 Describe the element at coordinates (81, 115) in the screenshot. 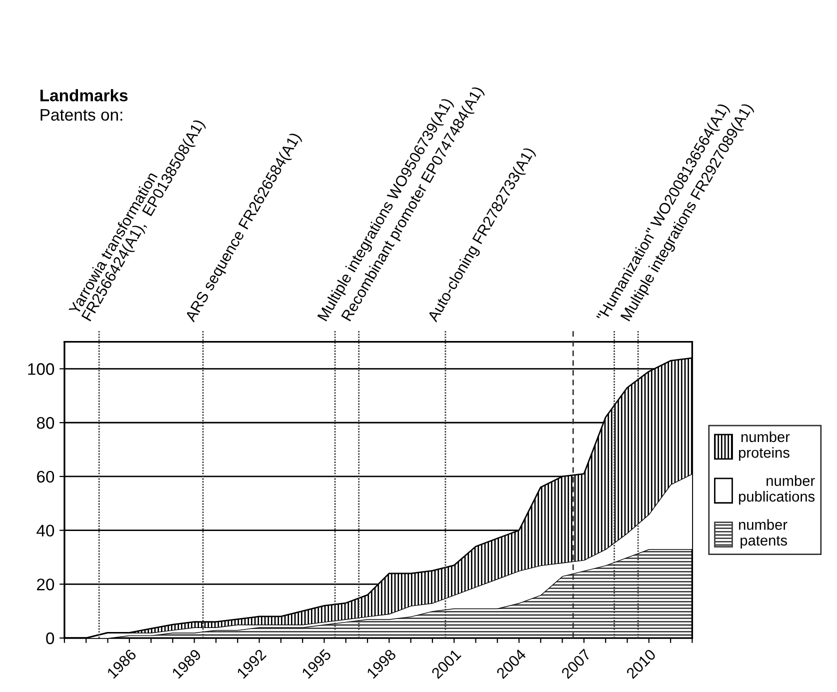

I see `text: Patents on:` at that location.